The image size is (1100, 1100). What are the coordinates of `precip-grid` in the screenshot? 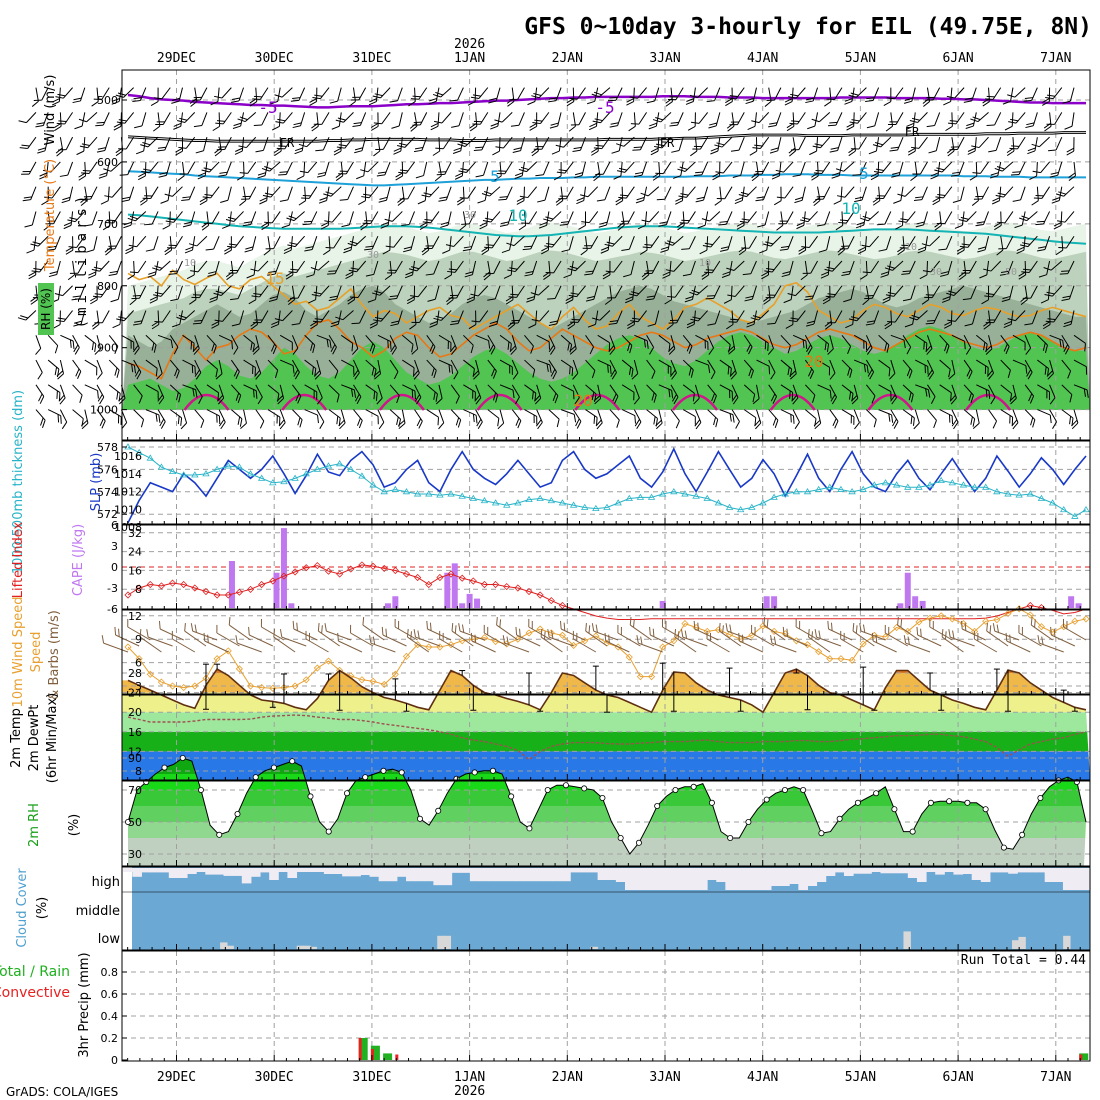 It's located at (606, 1006).